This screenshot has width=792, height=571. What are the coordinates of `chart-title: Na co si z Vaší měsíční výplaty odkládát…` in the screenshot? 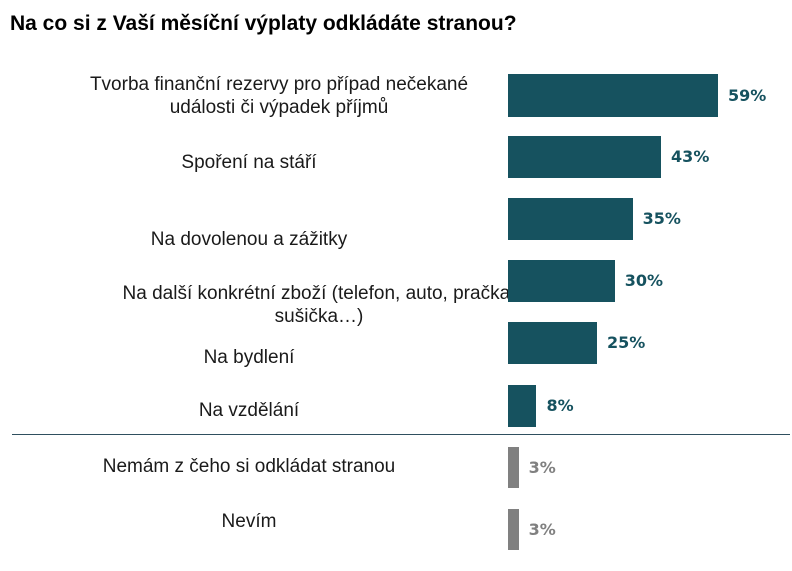 It's located at (263, 23).